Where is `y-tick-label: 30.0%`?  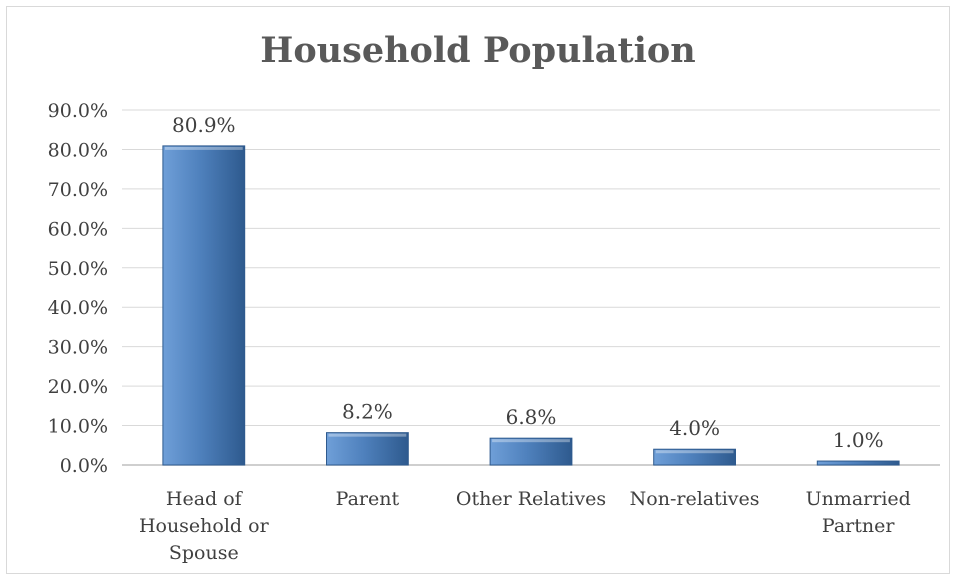
y-tick-label: 30.0% is located at coordinates (78, 348).